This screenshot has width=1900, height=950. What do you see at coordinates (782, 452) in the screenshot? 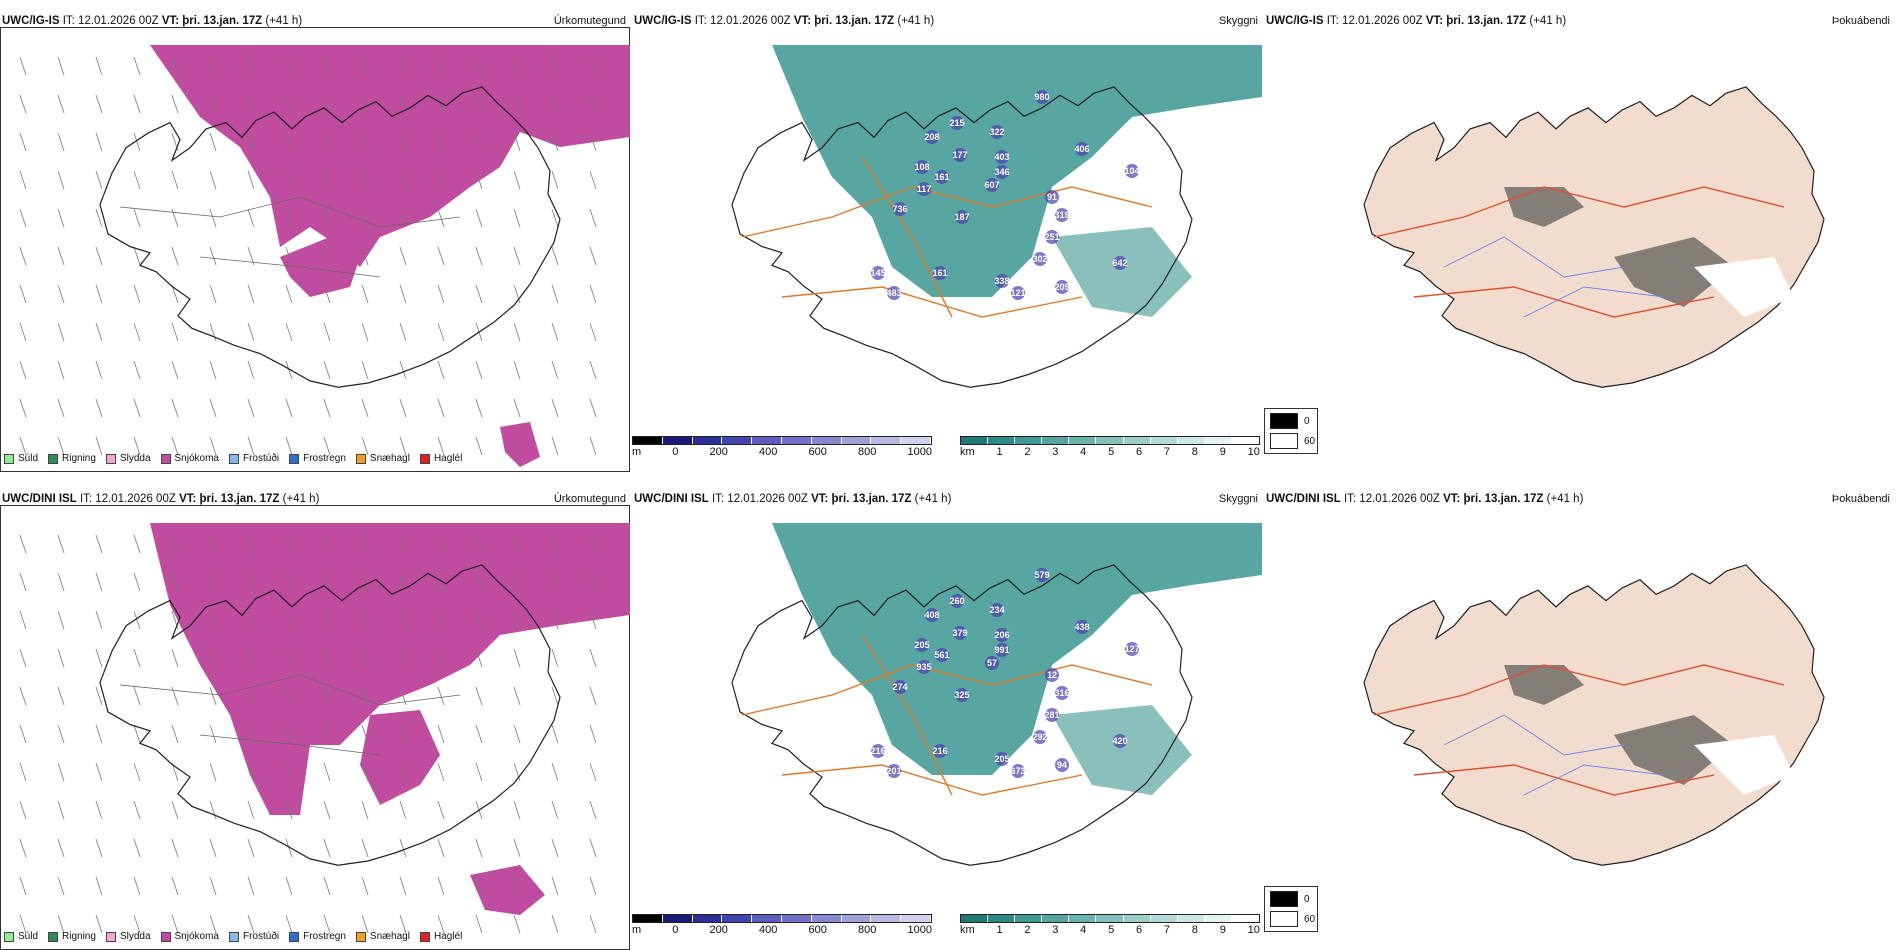
I see `scale-ticks: m 0 200 400 600 800 1000` at bounding box center [782, 452].